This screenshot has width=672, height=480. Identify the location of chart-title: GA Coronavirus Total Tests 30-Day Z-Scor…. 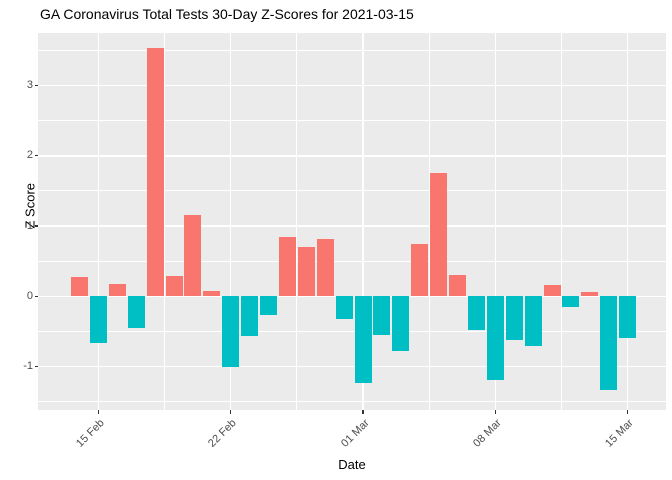
(227, 14).